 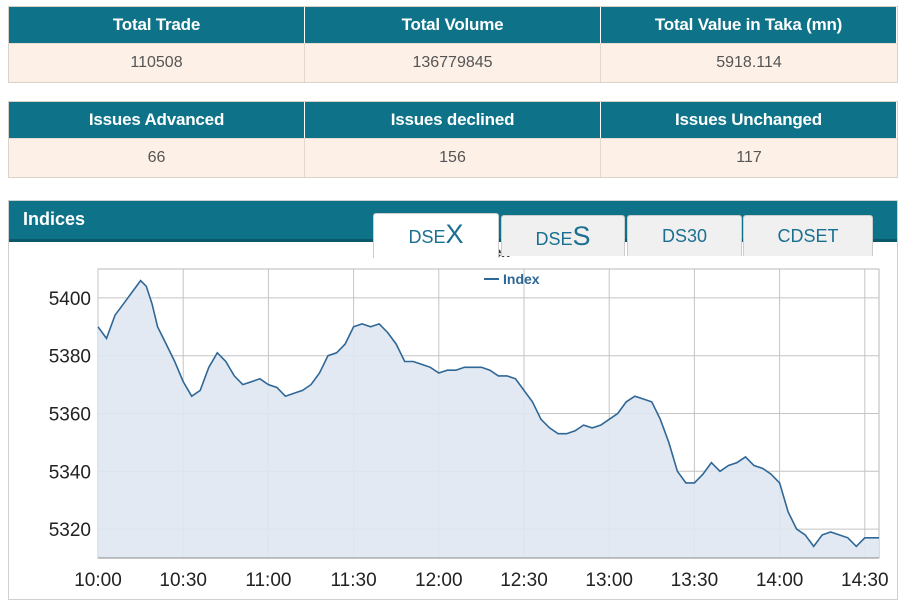 What do you see at coordinates (749, 120) in the screenshot?
I see `issues-unchanged-header: Issues Unchanged` at bounding box center [749, 120].